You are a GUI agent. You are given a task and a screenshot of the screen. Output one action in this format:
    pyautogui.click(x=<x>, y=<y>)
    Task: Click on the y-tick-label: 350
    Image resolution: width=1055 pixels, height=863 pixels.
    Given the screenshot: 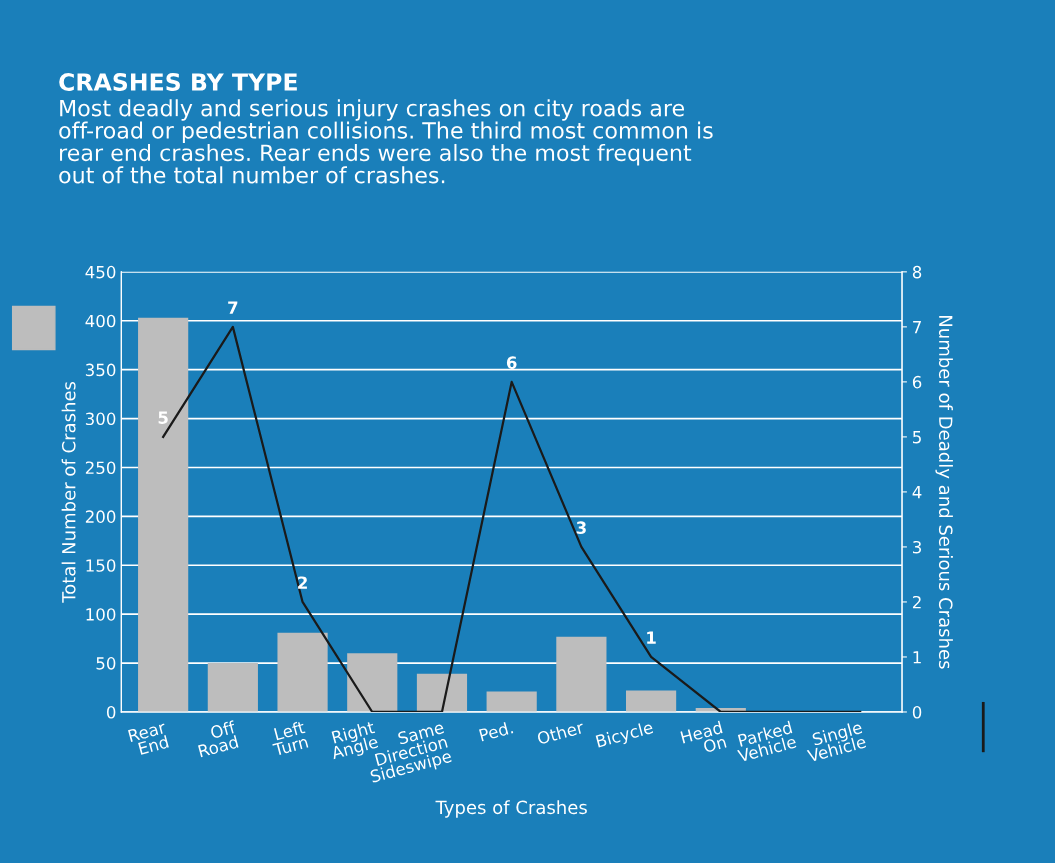 What is the action you would take?
    pyautogui.click(x=100, y=370)
    